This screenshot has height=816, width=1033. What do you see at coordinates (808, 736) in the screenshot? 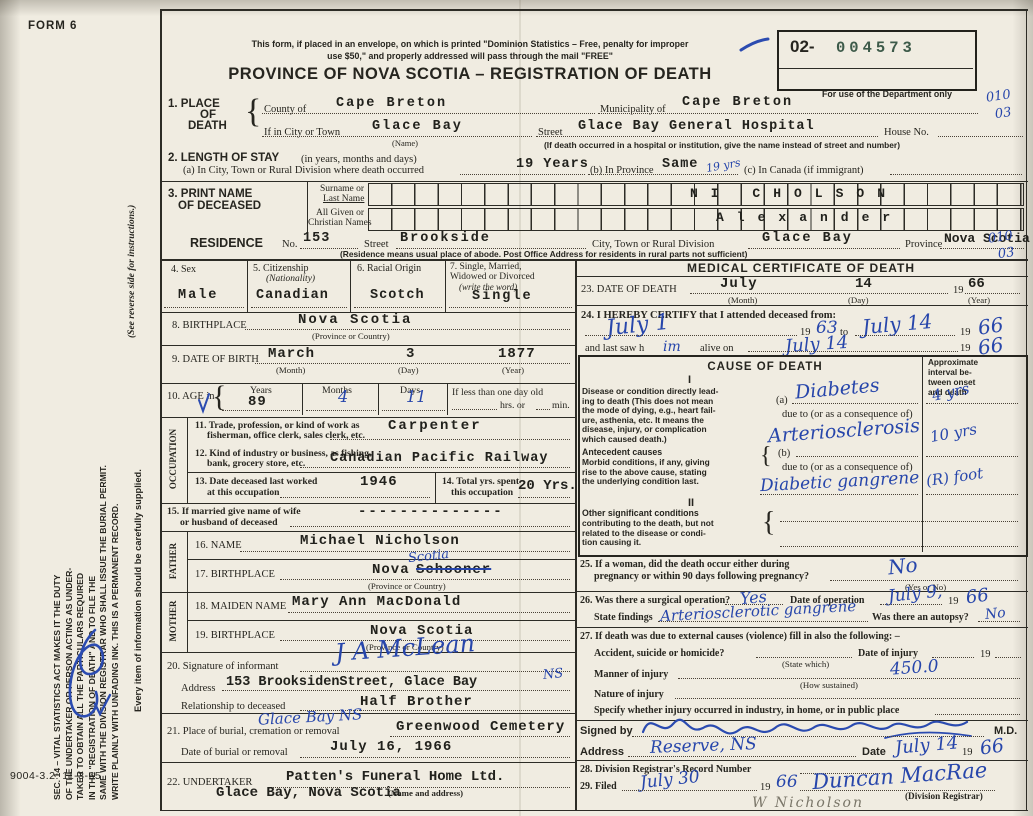
I see `signed-rule` at bounding box center [808, 736].